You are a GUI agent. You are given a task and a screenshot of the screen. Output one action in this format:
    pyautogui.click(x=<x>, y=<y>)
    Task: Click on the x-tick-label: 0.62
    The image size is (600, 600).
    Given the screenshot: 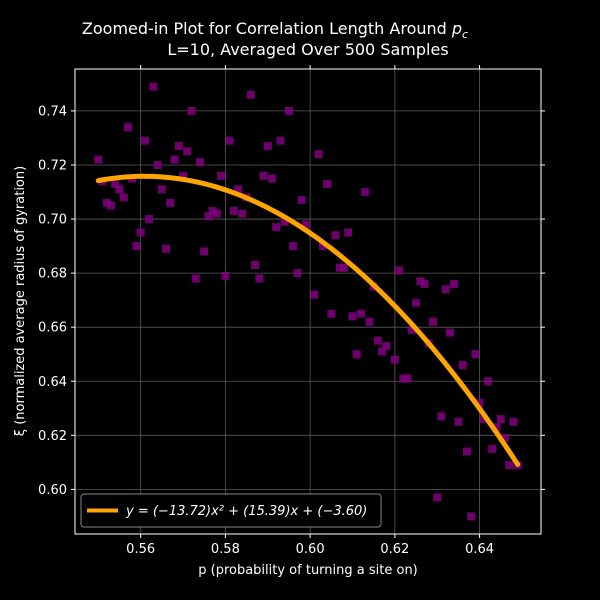 What is the action you would take?
    pyautogui.click(x=394, y=549)
    